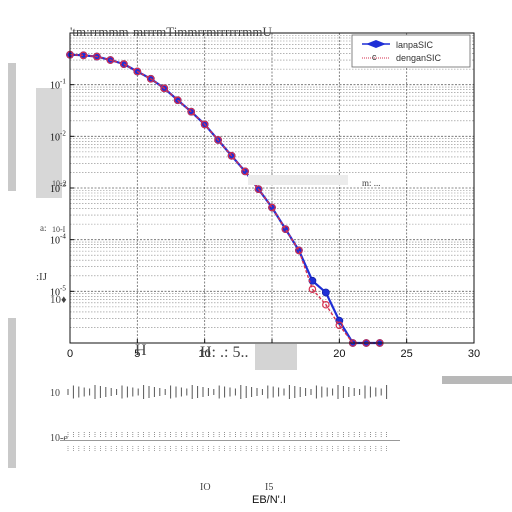  Describe the element at coordinates (12, 393) in the screenshot. I see `scan-bar-left-bottom` at that location.